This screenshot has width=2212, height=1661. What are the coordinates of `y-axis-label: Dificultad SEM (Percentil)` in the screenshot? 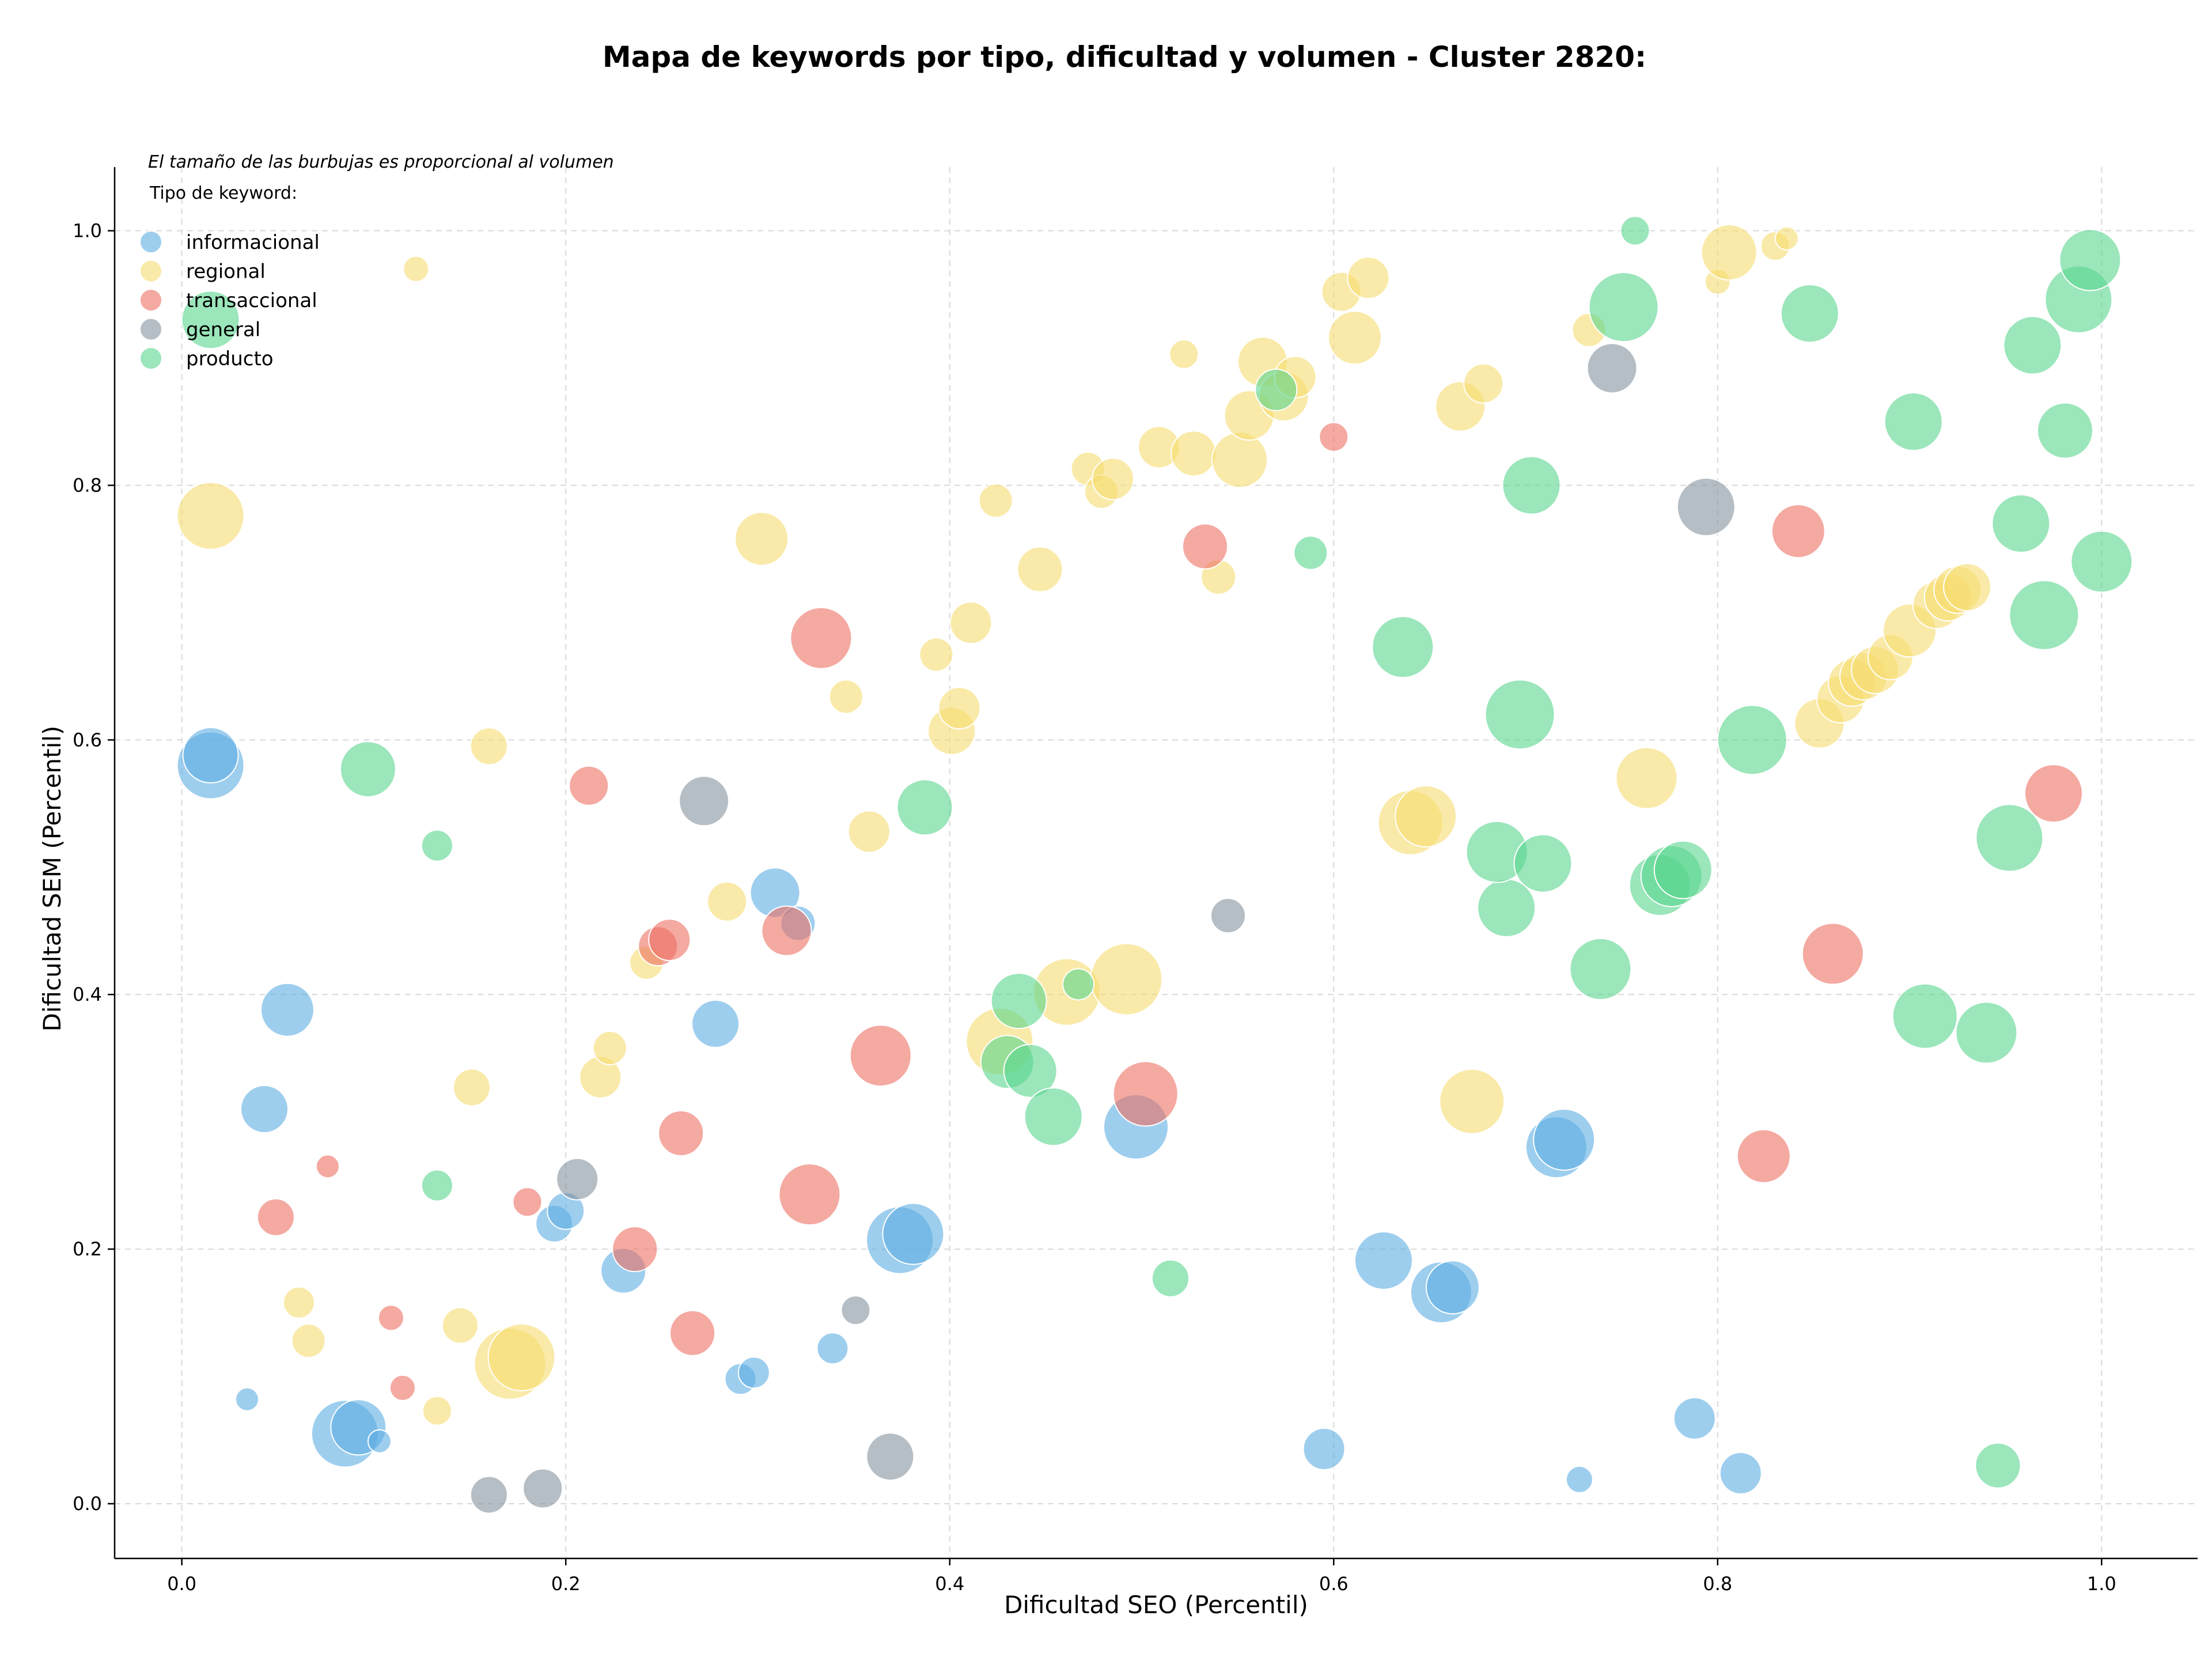 It's located at (52, 879).